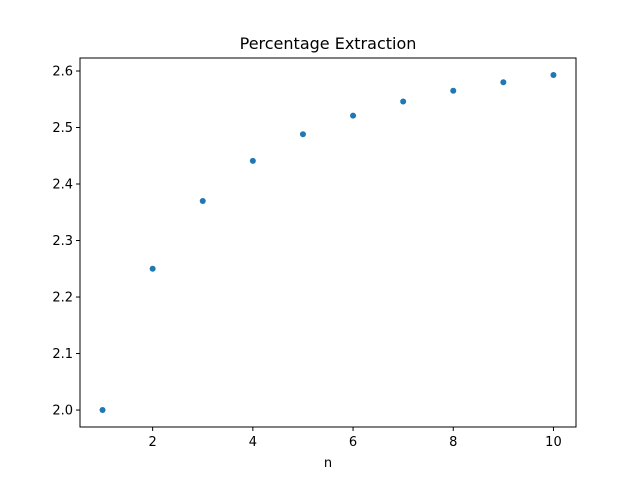  I want to click on x-tick-label: 8, so click(453, 442).